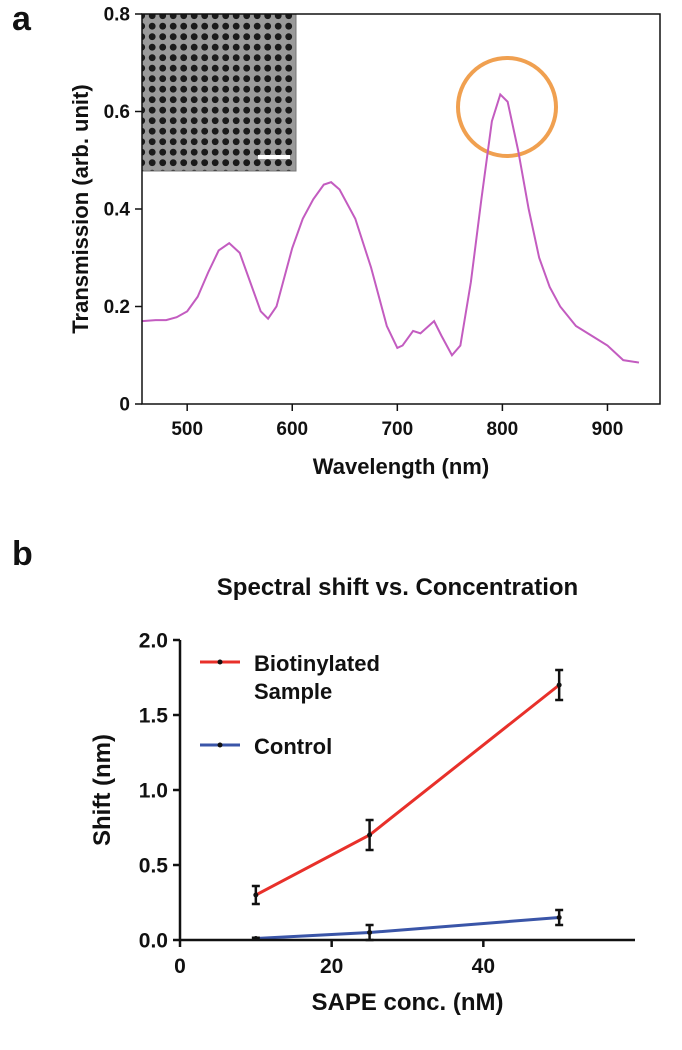  I want to click on x-tick-label: 800, so click(503, 429).